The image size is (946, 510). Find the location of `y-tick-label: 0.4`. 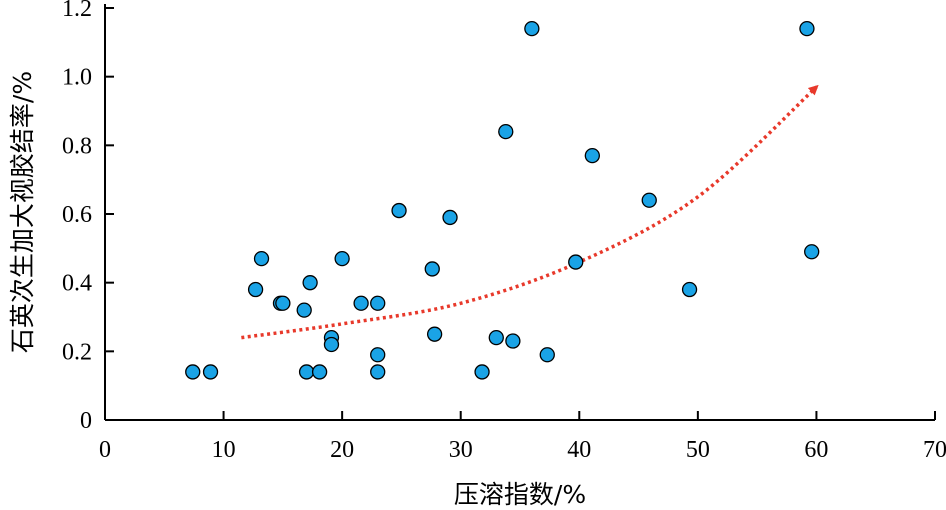

y-tick-label: 0.4 is located at coordinates (77, 284).